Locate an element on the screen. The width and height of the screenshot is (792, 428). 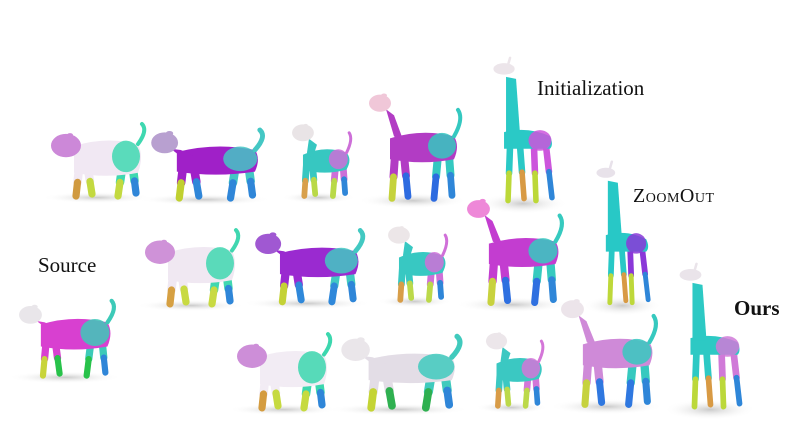
initialization-horse-shape is located at coordinates (413, 151).